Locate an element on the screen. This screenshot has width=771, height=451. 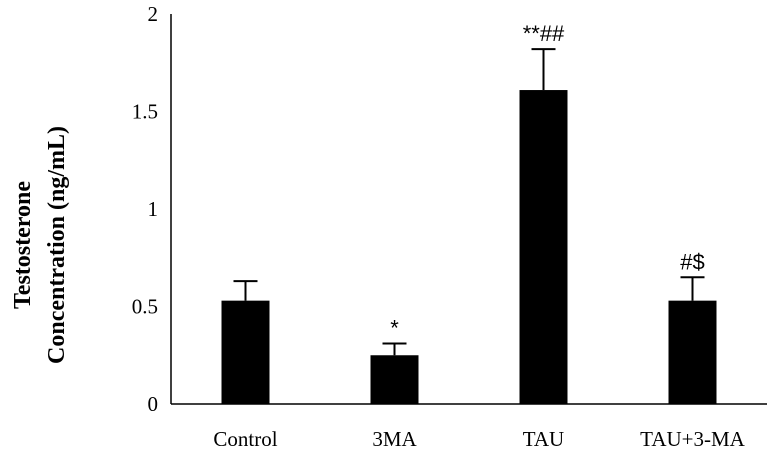
bar-tau is located at coordinates (543, 247).